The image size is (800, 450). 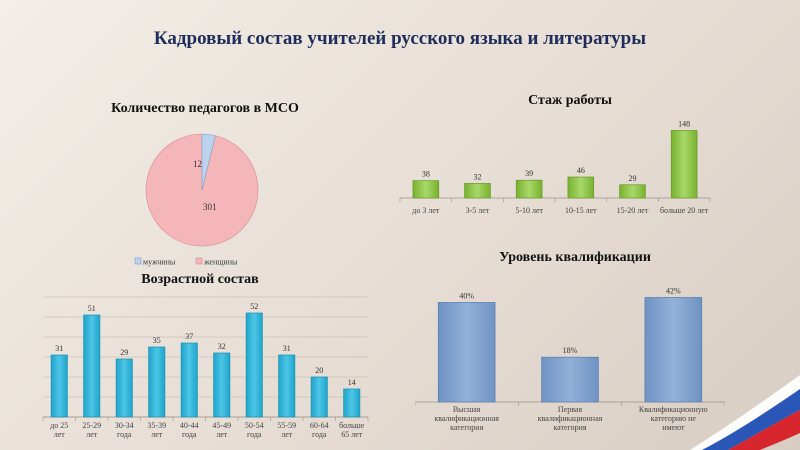 I want to click on tick-label: 5-10 лет, so click(x=529, y=210).